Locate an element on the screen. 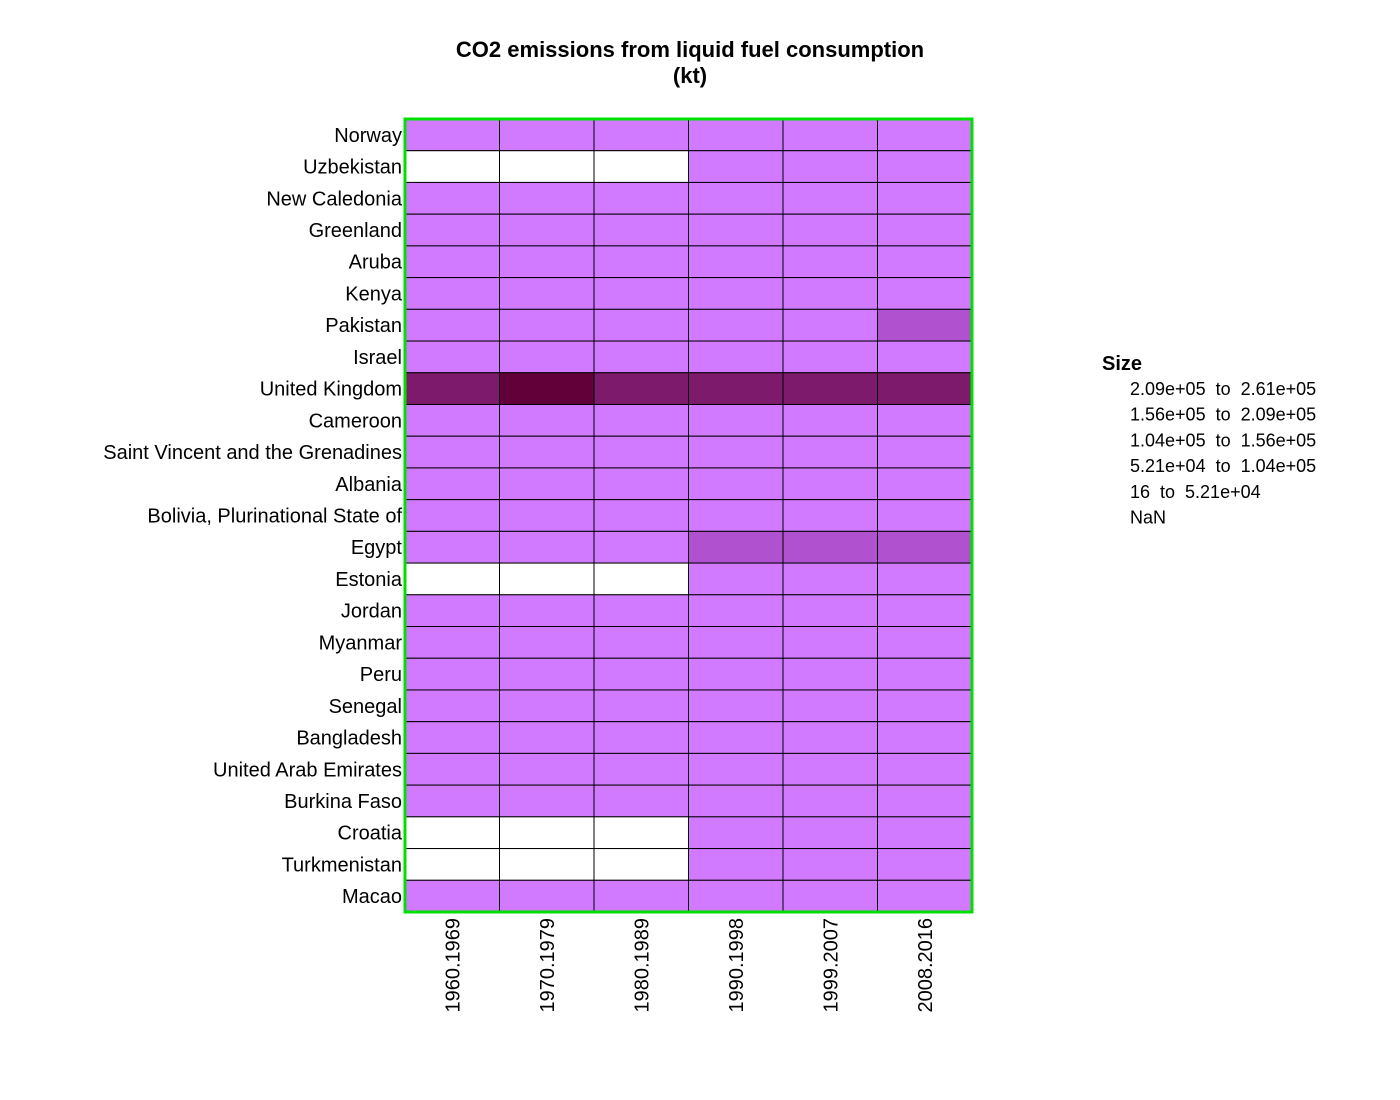 The height and width of the screenshot is (1100, 1400). row-label: Bangladesh is located at coordinates (349, 739).